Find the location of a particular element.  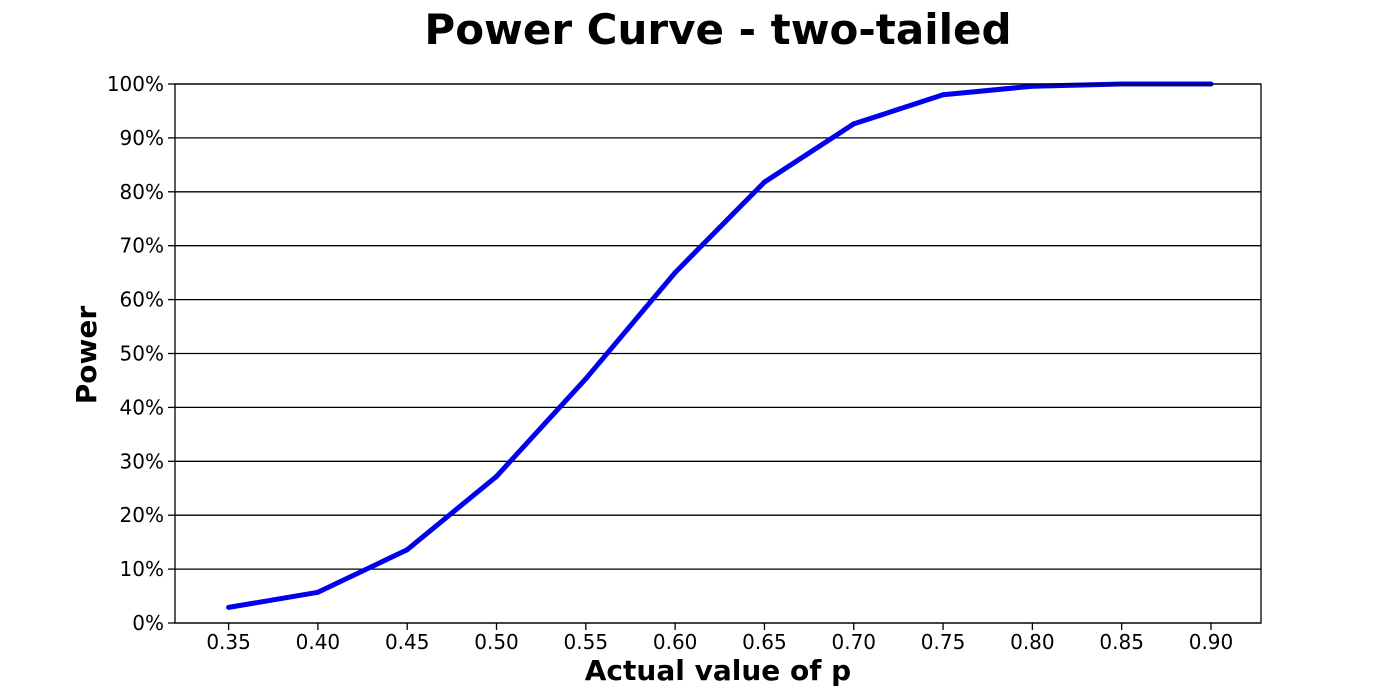

y-axis-ticks: 0% 10% 20% 30% 40% 50% 60% 70% 80% 90% 100% is located at coordinates (141, 353).